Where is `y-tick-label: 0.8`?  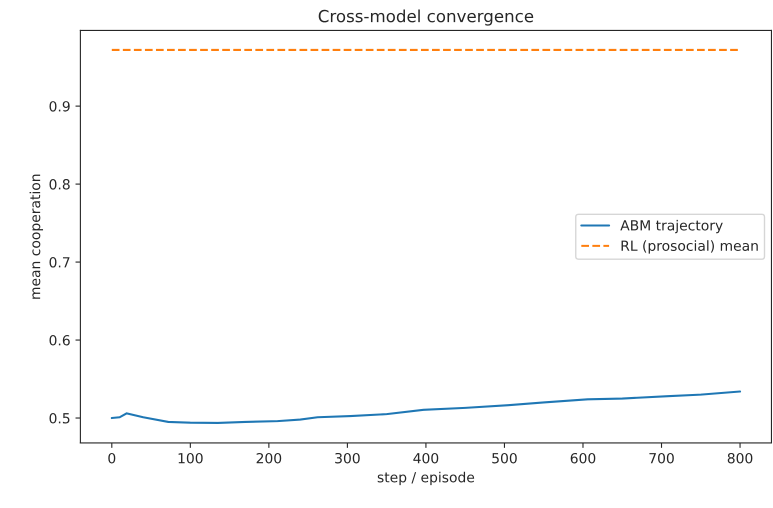 y-tick-label: 0.8 is located at coordinates (60, 184).